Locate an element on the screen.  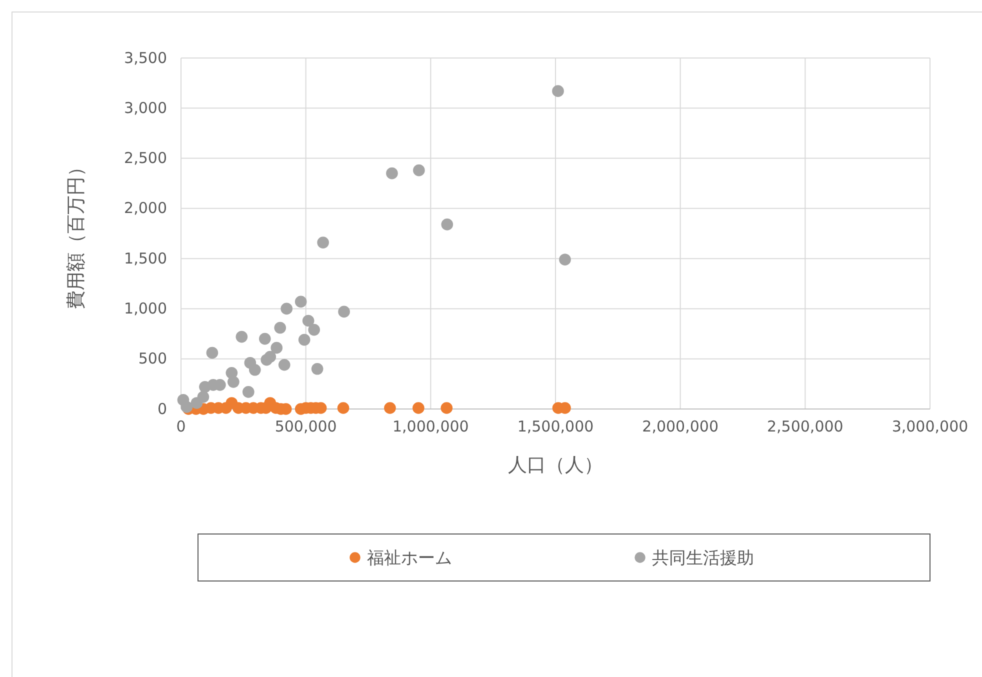
y-axis-title: 費用額（百万円） is located at coordinates (76, 234).